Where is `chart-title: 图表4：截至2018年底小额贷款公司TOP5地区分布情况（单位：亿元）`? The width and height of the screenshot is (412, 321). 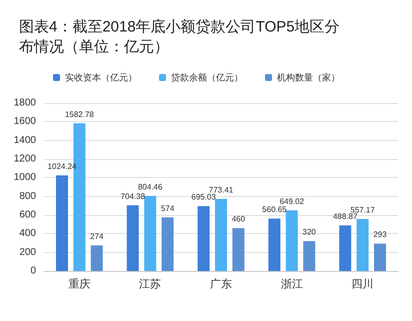 chart-title: 图表4：截至2018年底小额贷款公司TOP5地区分布情况（单位：亿元） is located at coordinates (179, 37).